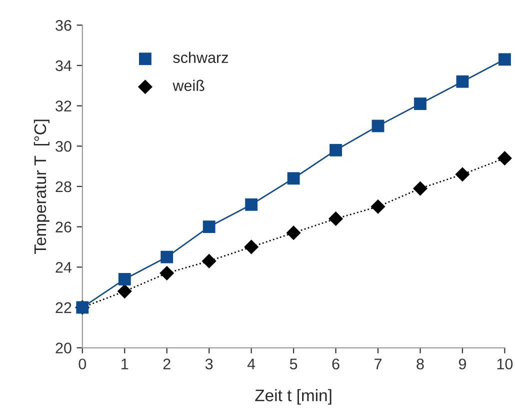 Image resolution: width=515 pixels, height=419 pixels. I want to click on y-tick-label: 32, so click(64, 106).